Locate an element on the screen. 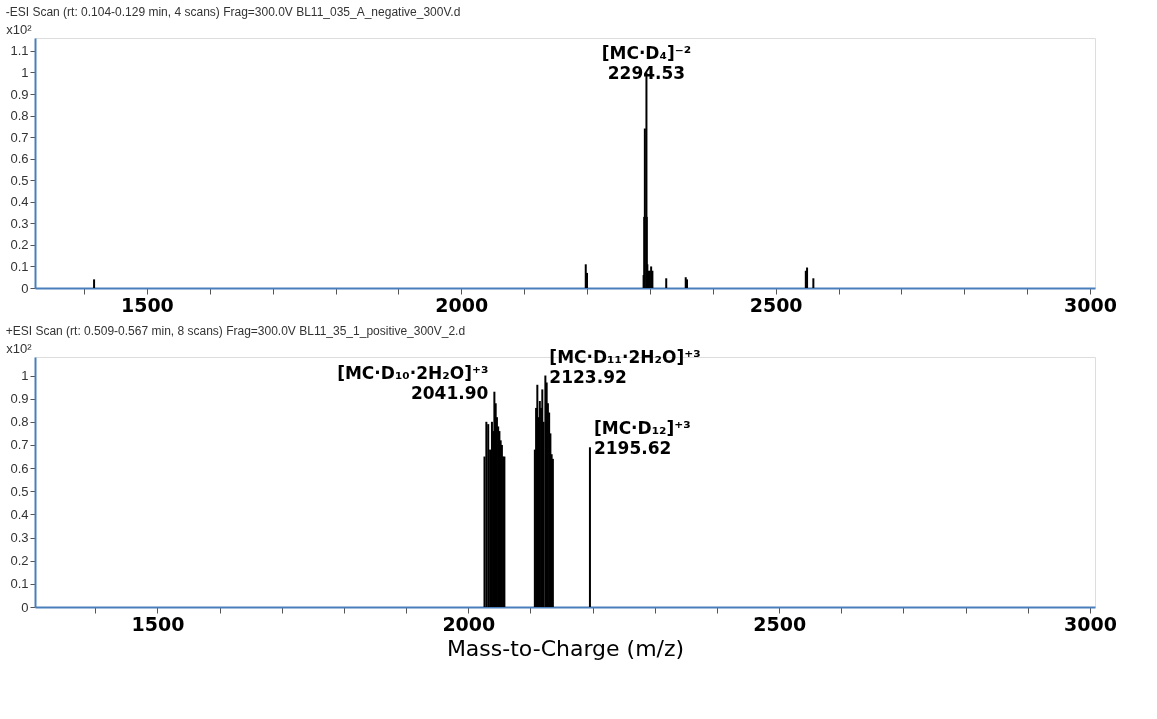 This screenshot has height=719, width=1157. annotation: [MC·D₁₂]⁺³ 2195.62 is located at coordinates (642, 438).